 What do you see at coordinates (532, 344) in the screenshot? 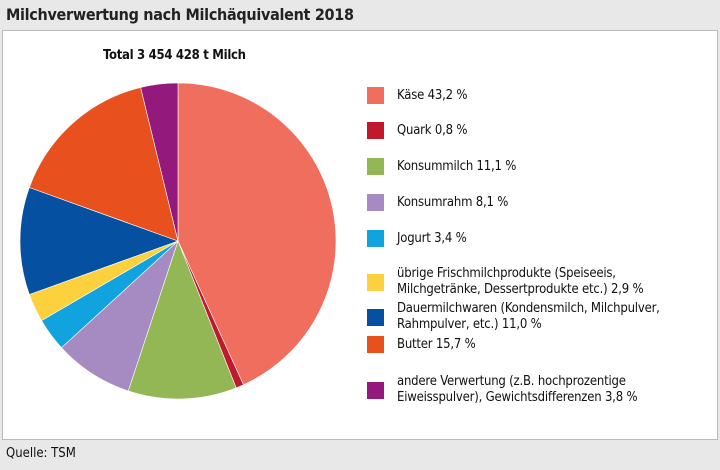
I see `legend-item: Butter 15,7 %` at bounding box center [532, 344].